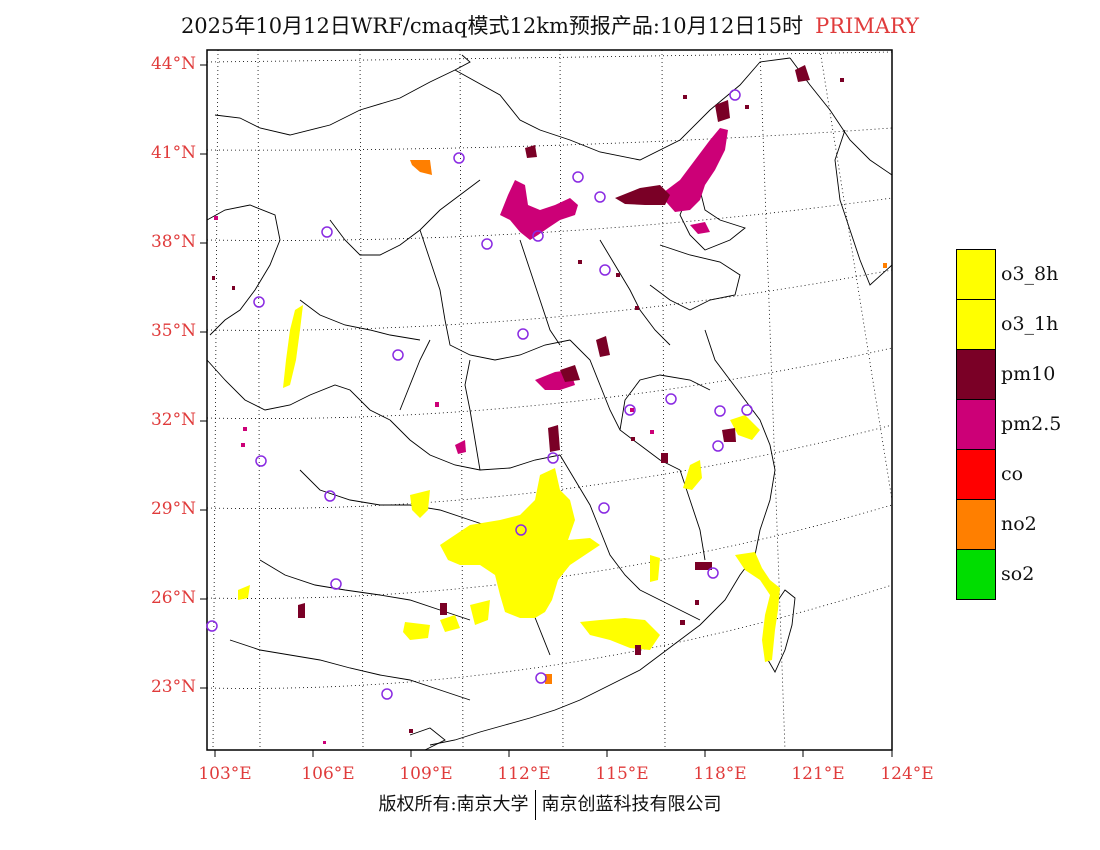 This screenshot has width=1100, height=850. Describe the element at coordinates (173, 331) in the screenshot. I see `lat-label: 35°N` at that location.